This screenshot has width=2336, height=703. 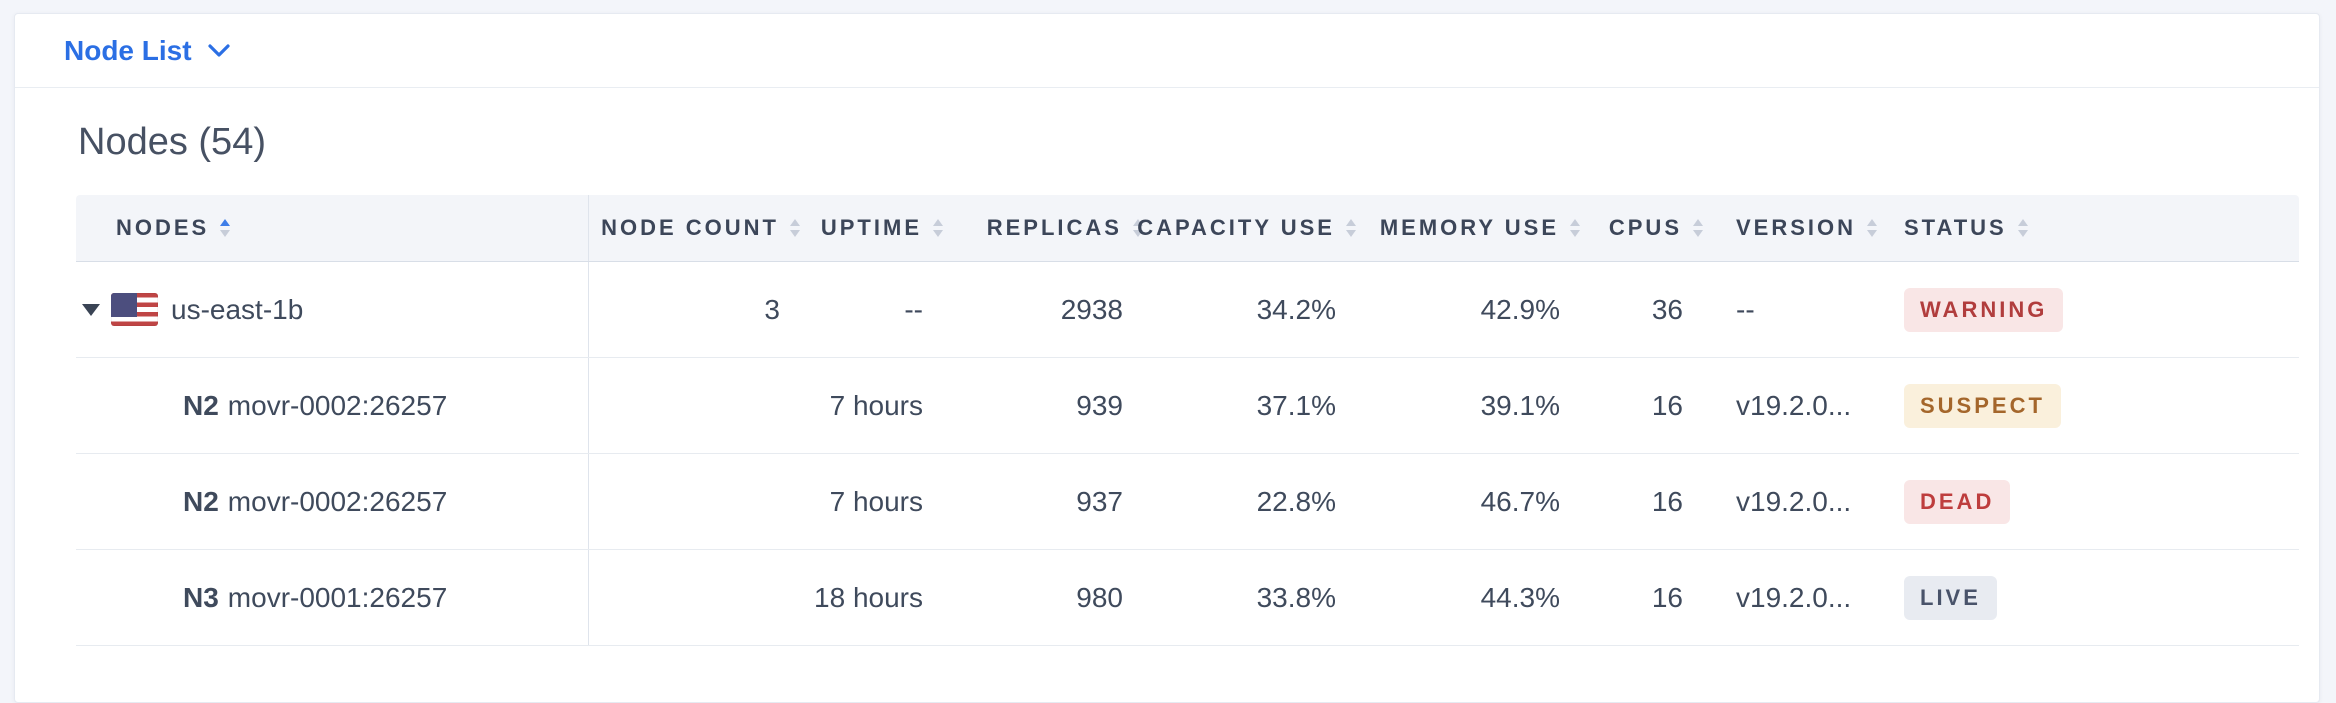 What do you see at coordinates (1796, 227) in the screenshot?
I see `column-label: VERSION` at bounding box center [1796, 227].